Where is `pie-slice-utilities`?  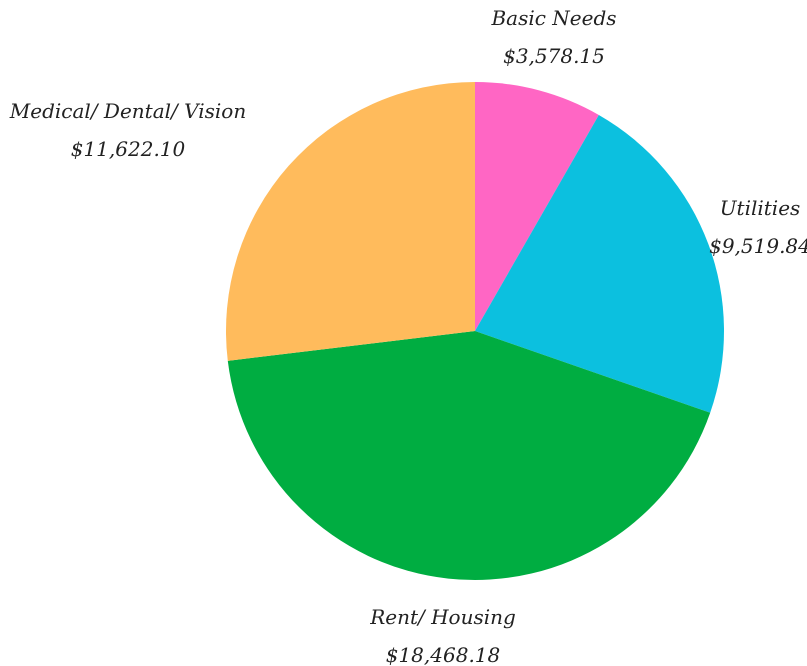 pie-slice-utilities is located at coordinates (599, 263).